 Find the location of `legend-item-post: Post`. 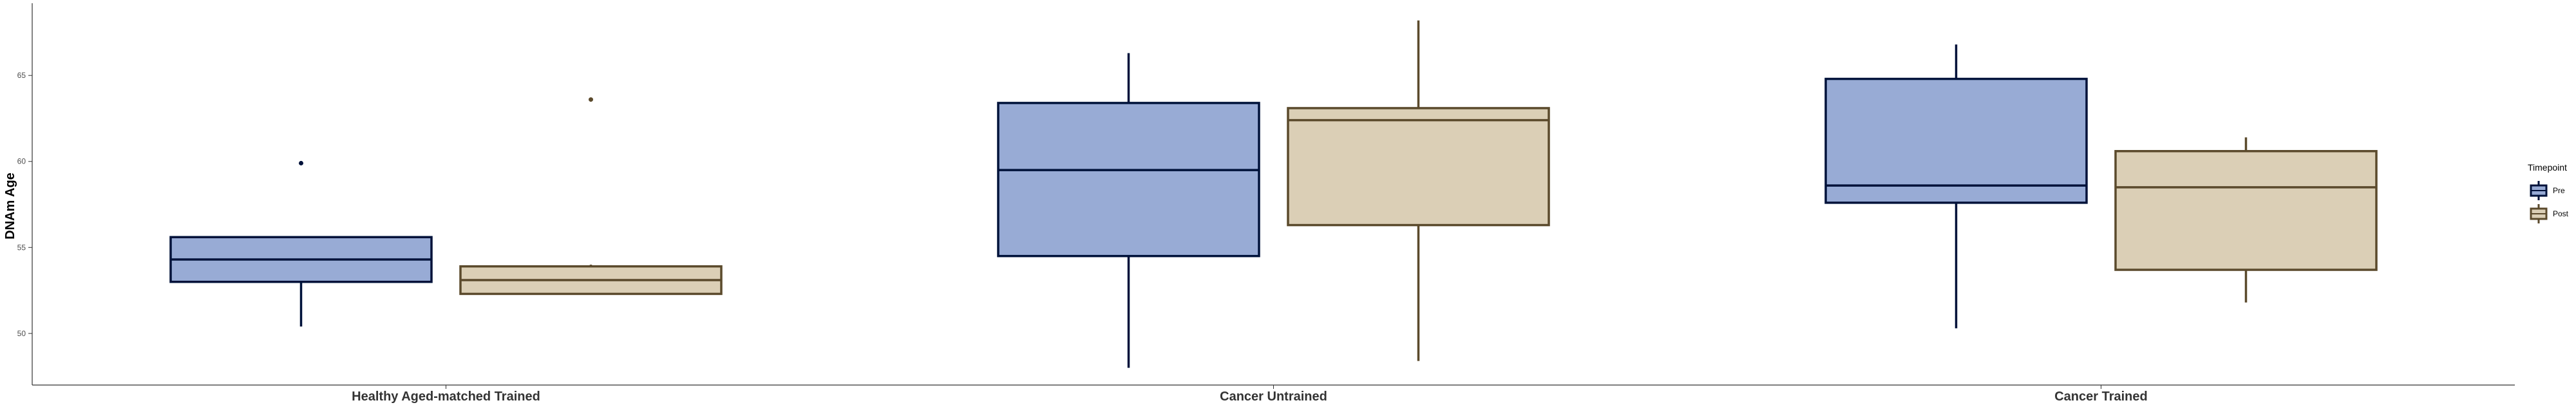

legend-item-post: Post is located at coordinates (2550, 214).